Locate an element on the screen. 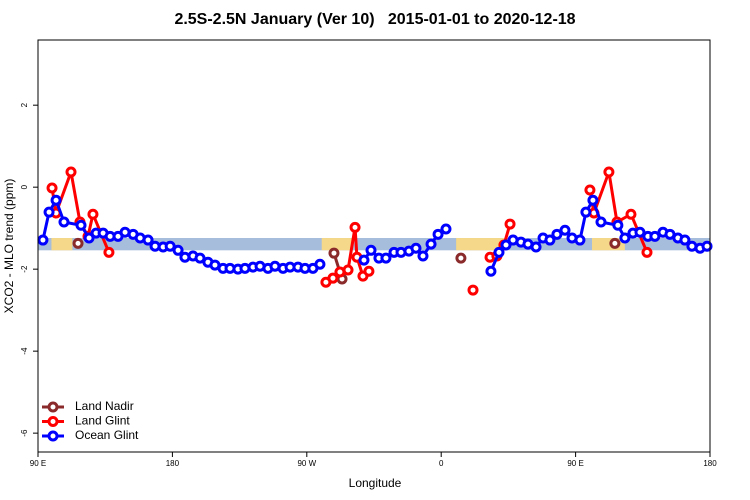  y-tick-label: 2 is located at coordinates (24, 104).